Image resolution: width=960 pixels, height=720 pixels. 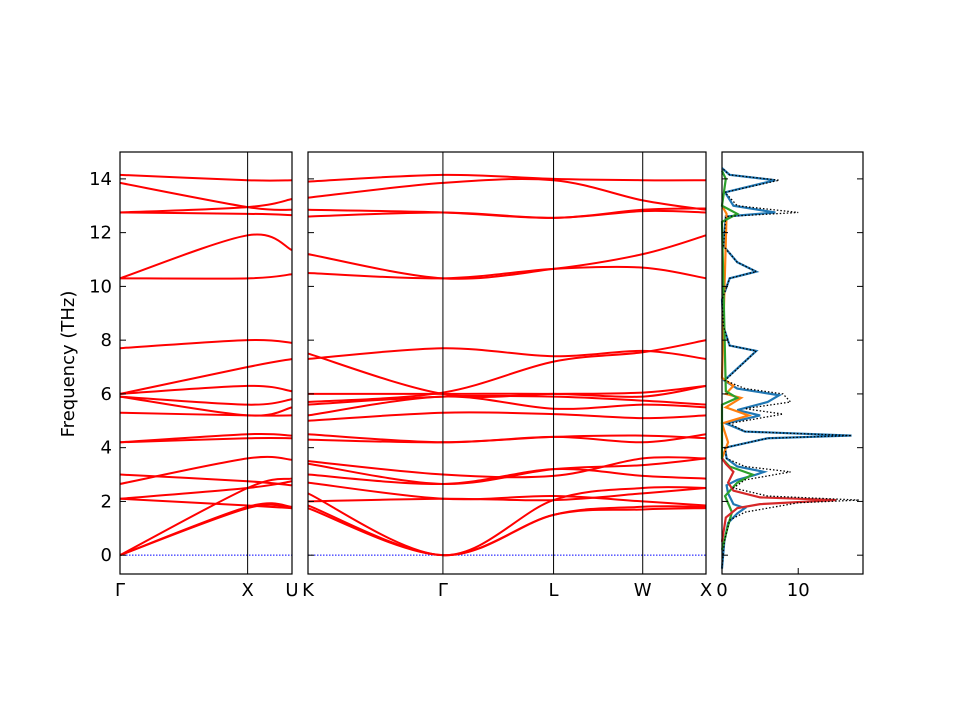 I want to click on band-panel-gamma-x-u: Γ X U 0 2 4 6 8 10 12 14, so click(x=194, y=376).